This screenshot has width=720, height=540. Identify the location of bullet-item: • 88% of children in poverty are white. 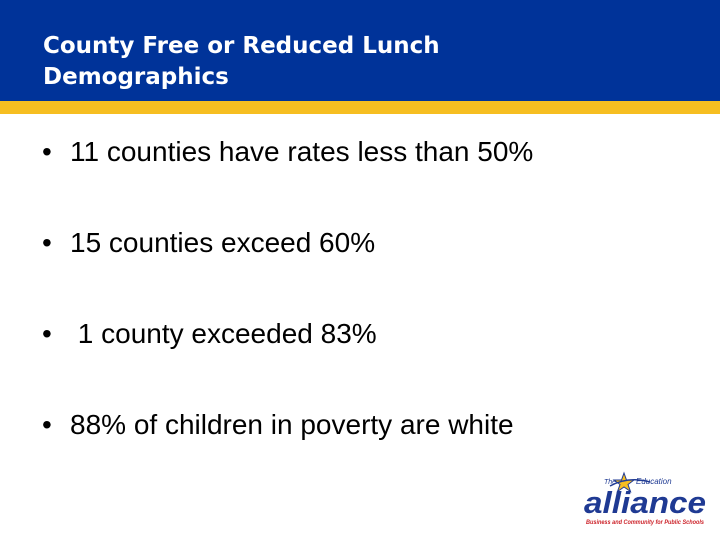
(287, 448).